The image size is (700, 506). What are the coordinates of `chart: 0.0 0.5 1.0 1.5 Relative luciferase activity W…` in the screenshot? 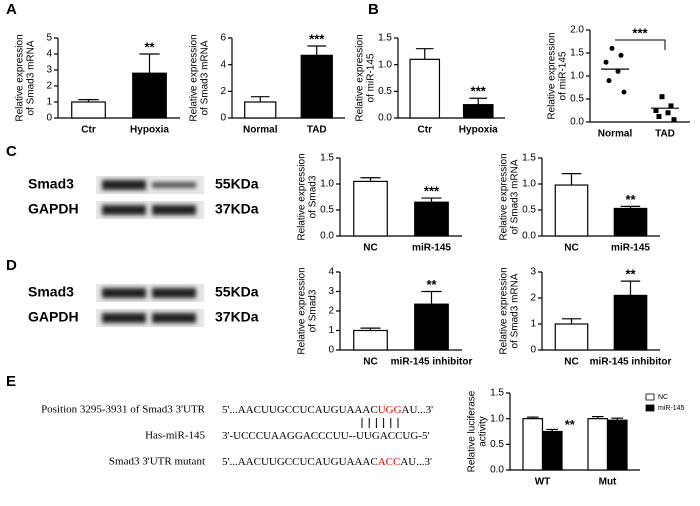 It's located at (576, 438).